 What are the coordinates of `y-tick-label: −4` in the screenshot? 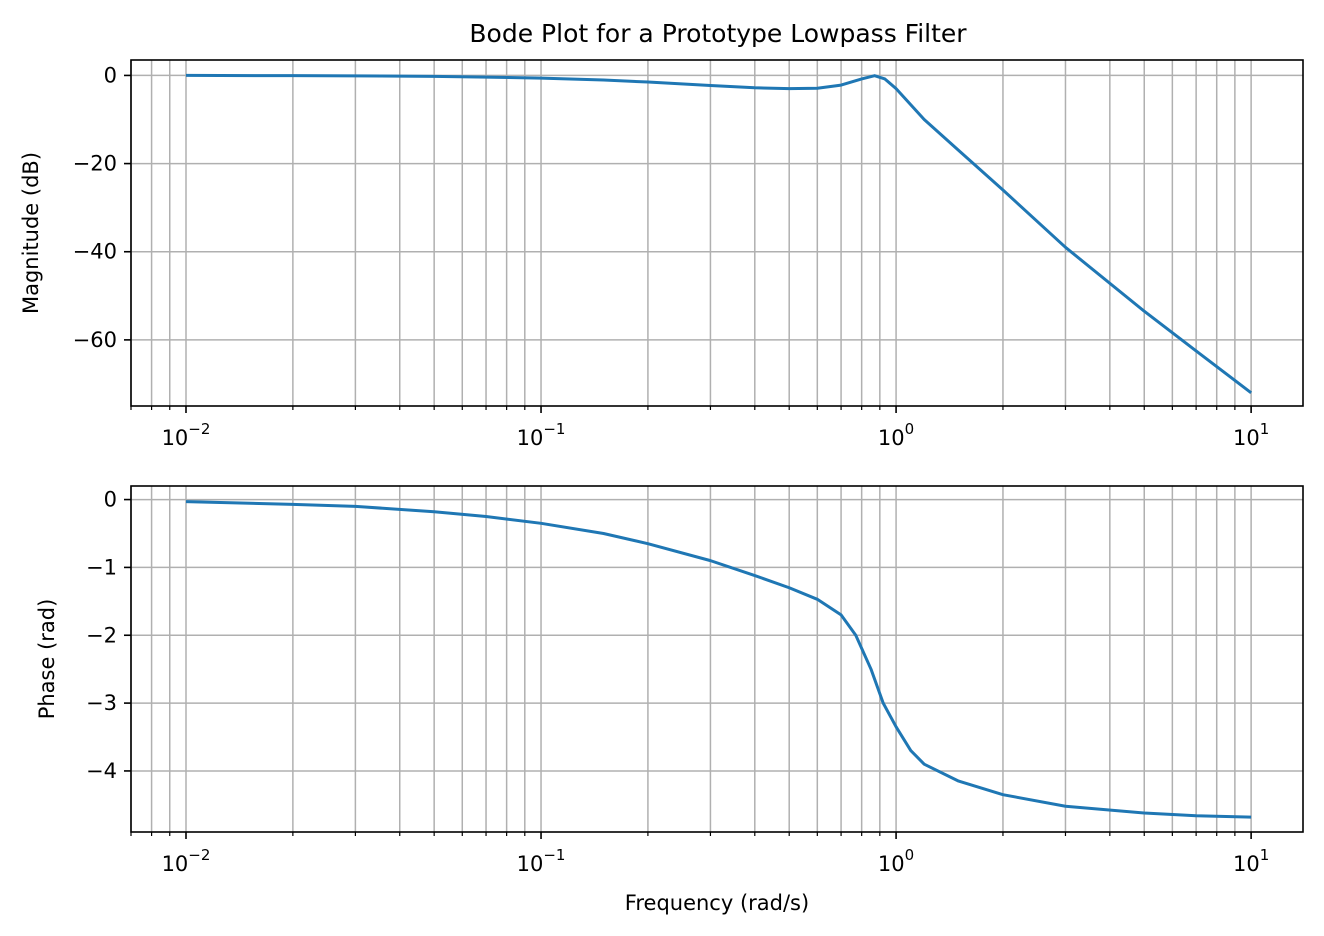 It's located at (101, 771).